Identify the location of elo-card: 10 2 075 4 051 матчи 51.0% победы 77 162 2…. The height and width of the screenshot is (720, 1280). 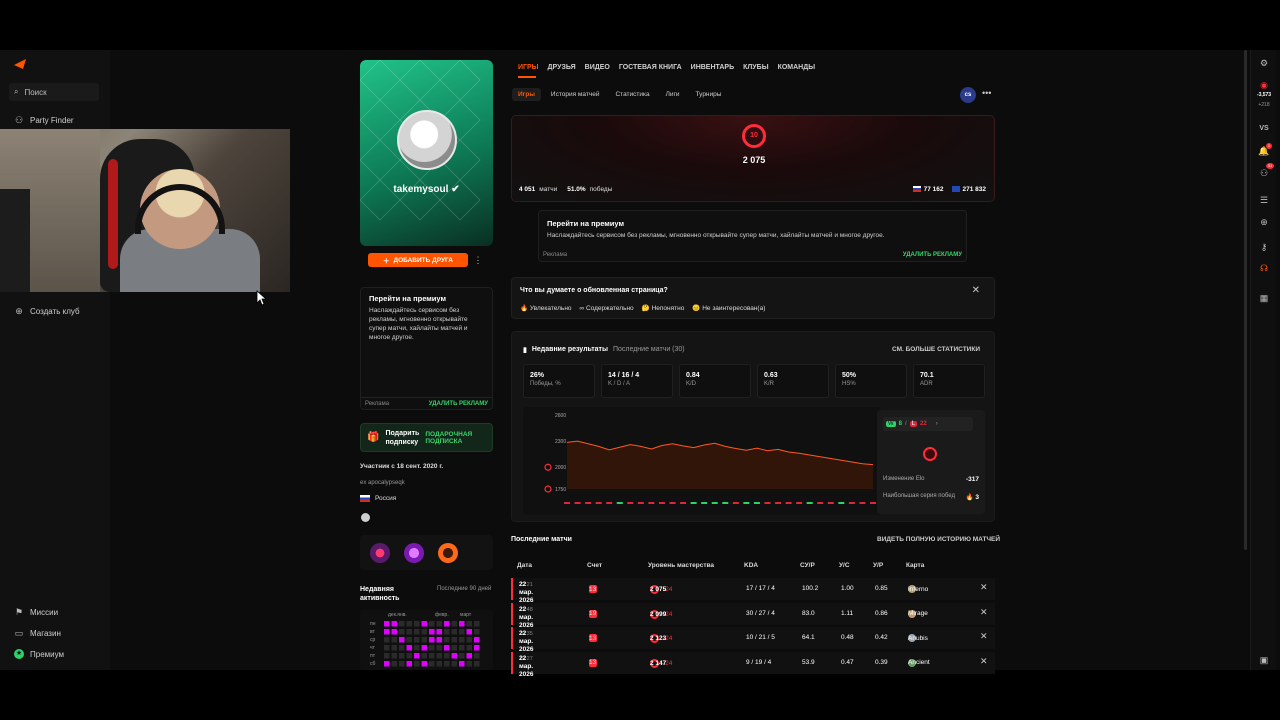
(753, 158).